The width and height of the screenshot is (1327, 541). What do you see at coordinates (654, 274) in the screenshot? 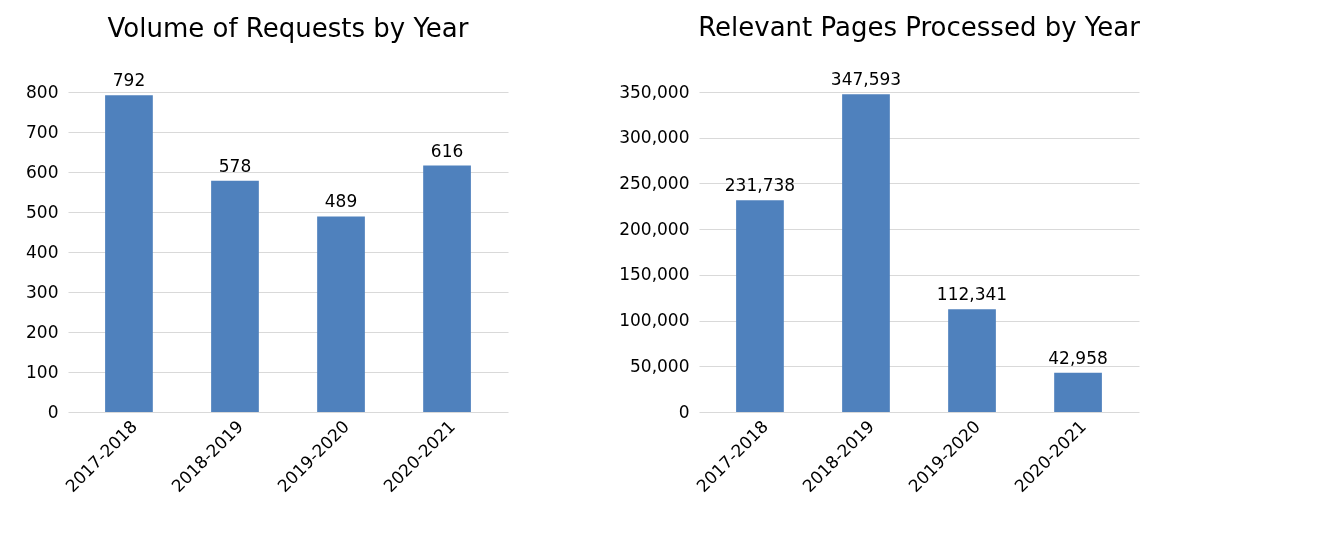
I see `y-tick-label: 150,000` at bounding box center [654, 274].